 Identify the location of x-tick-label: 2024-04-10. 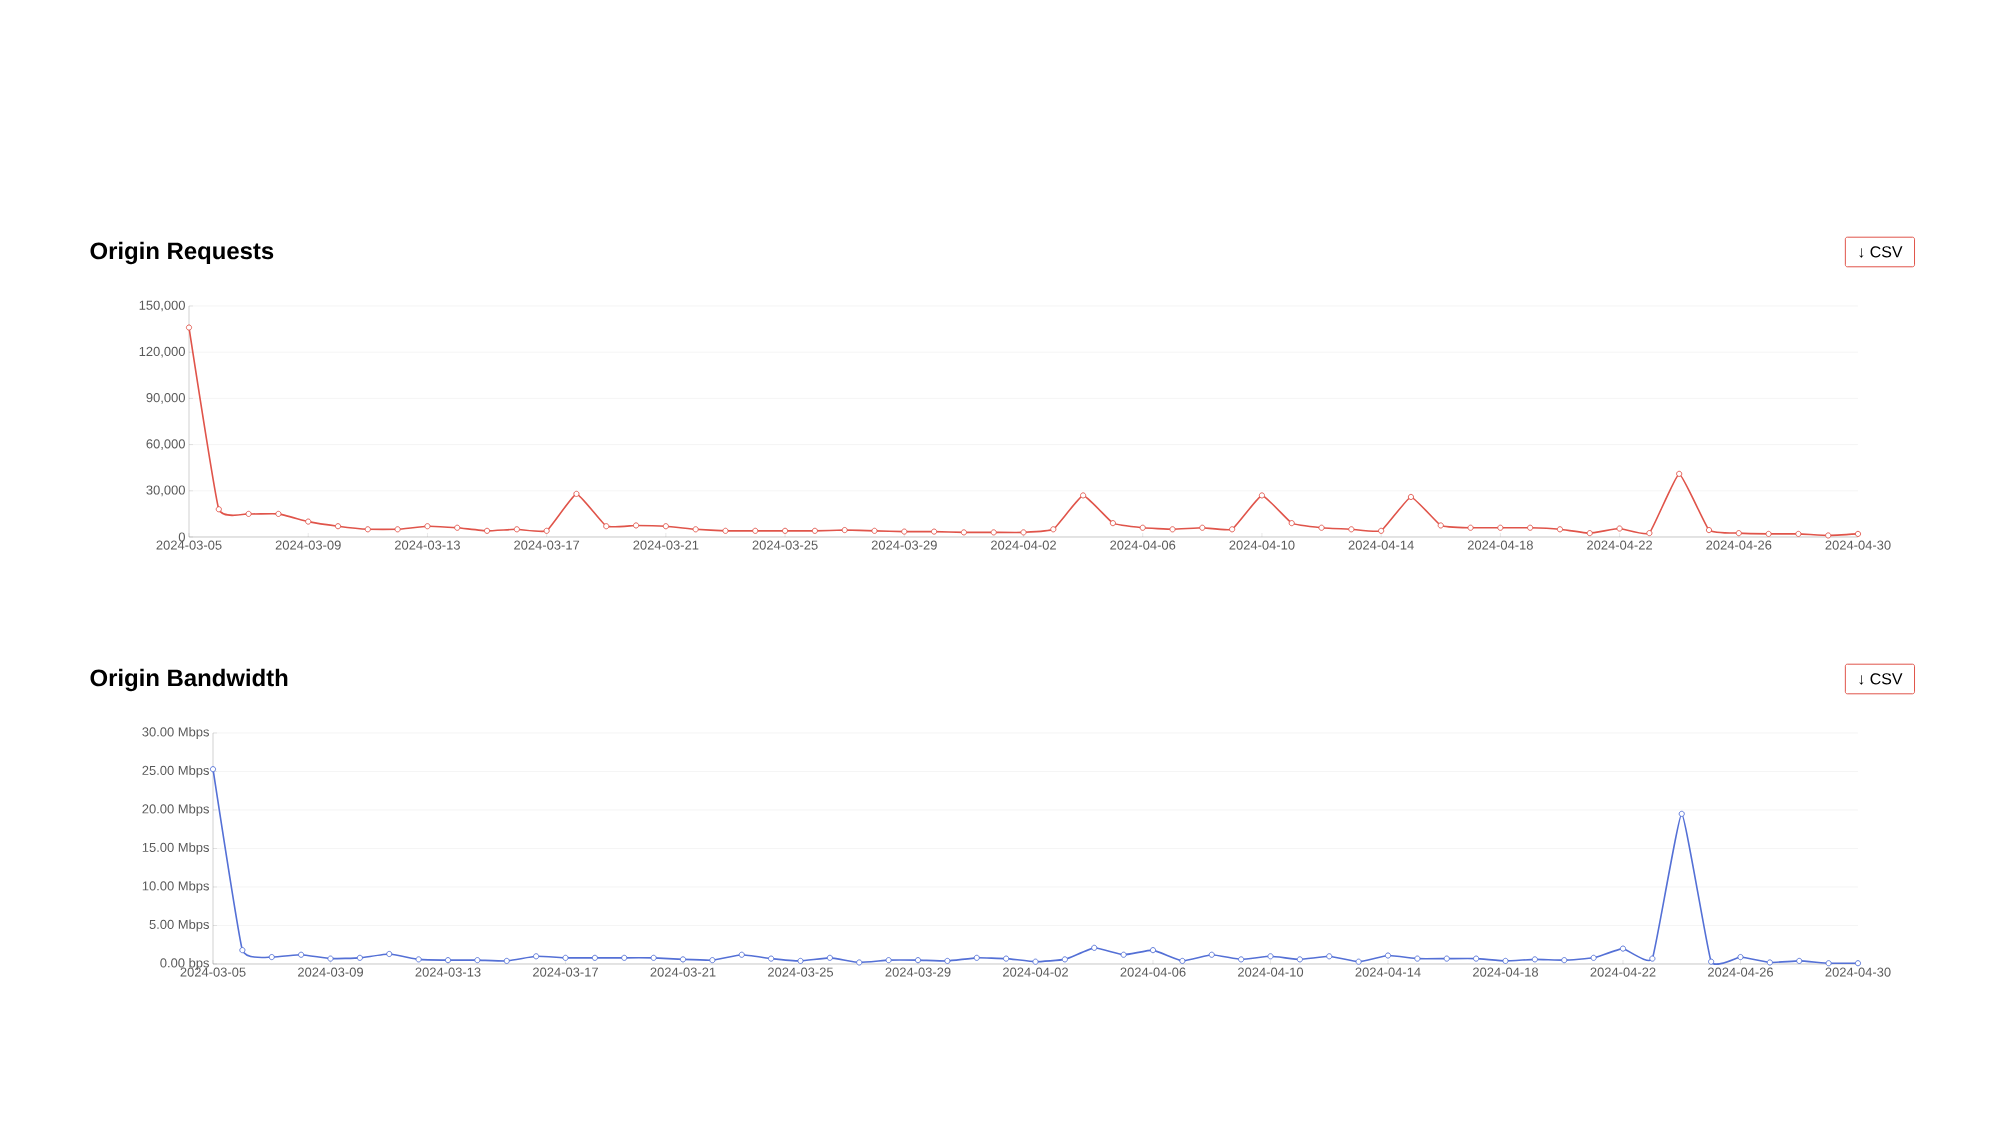
(1262, 545).